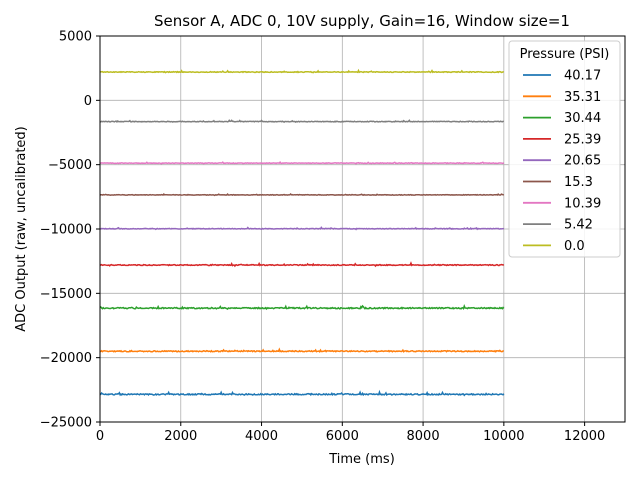 This screenshot has width=640, height=480. What do you see at coordinates (302, 195) in the screenshot?
I see `series-line-15.3` at bounding box center [302, 195].